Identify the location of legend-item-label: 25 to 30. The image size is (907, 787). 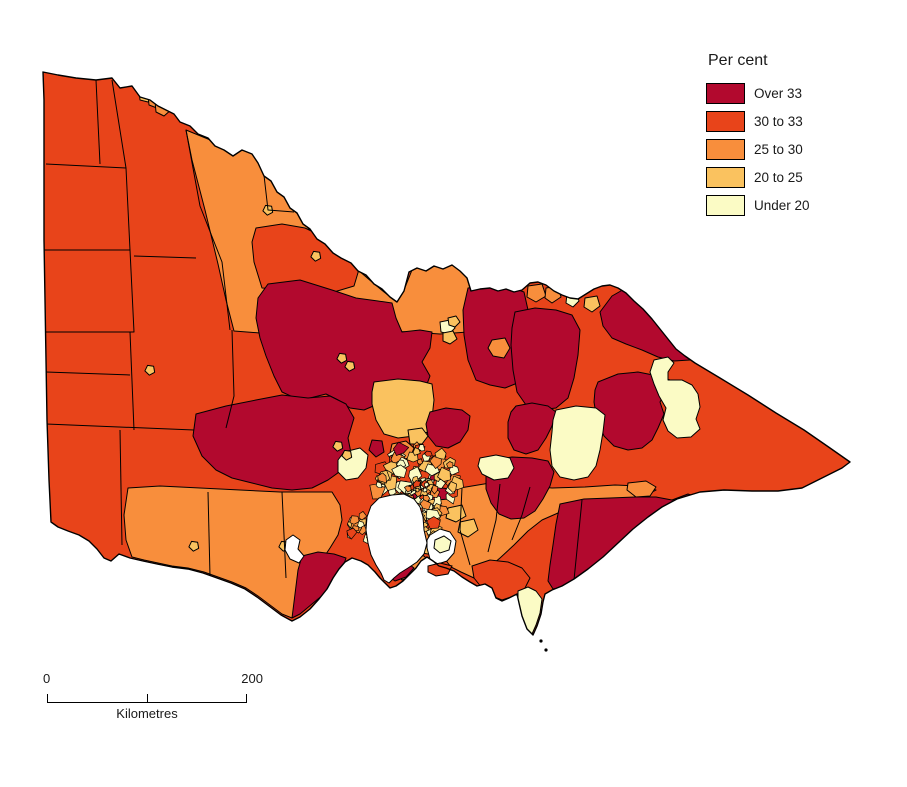
(778, 149).